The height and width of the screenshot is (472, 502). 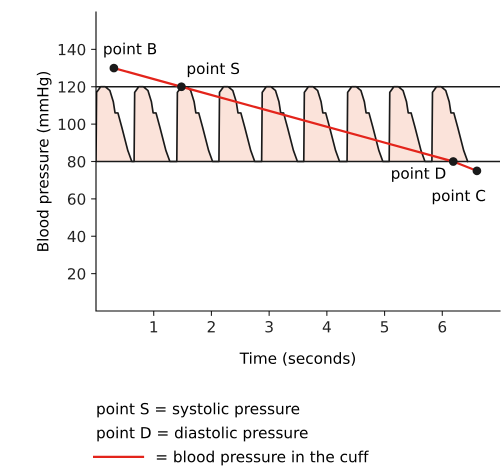 What do you see at coordinates (198, 410) in the screenshot?
I see `text: point S = systolic pressure` at bounding box center [198, 410].